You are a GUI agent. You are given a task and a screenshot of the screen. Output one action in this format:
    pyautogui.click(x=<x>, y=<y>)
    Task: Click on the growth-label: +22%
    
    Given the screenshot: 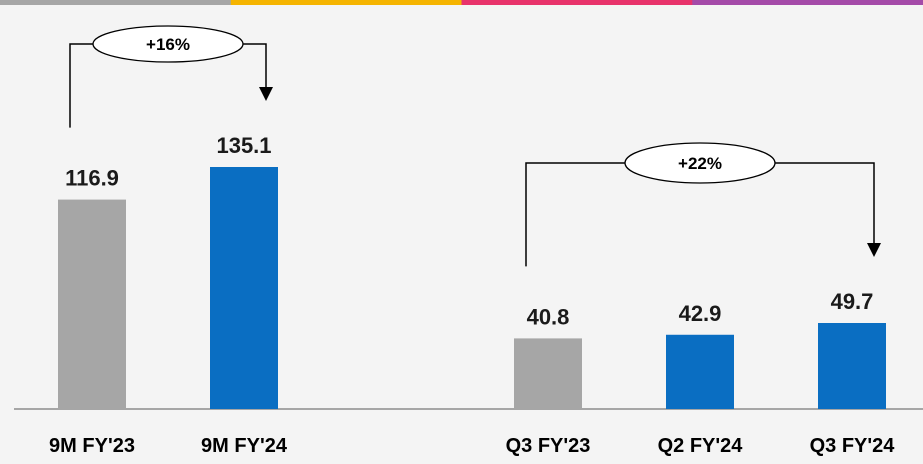 What is the action you would take?
    pyautogui.click(x=700, y=163)
    